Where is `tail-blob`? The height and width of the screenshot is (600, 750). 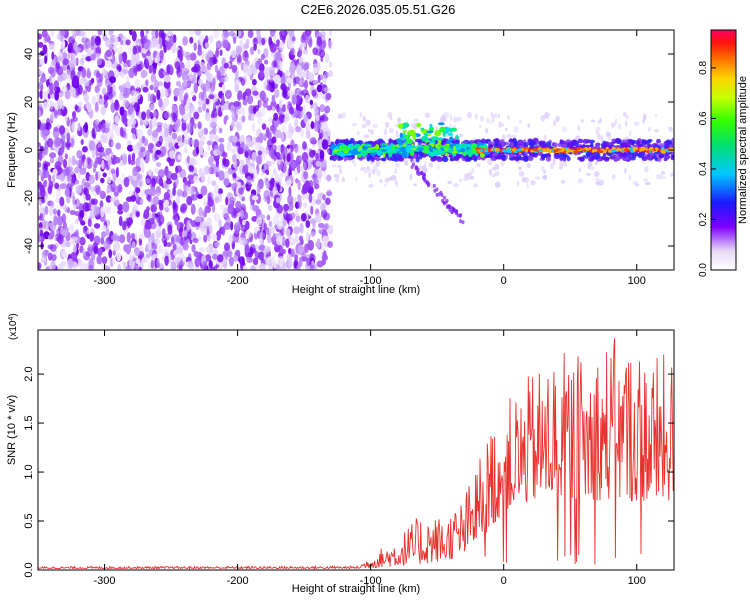 tail-blob is located at coordinates (445, 197).